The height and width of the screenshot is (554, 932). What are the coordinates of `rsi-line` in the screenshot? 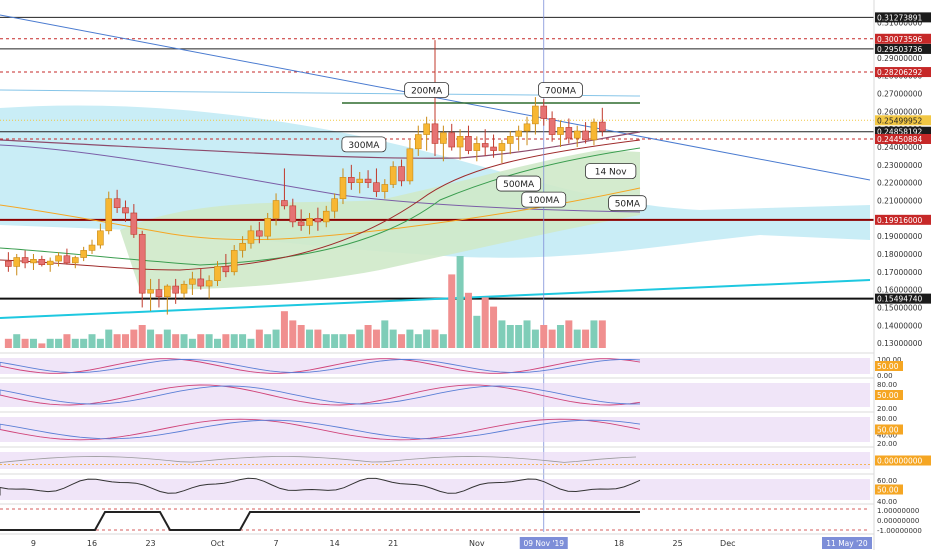 It's located at (320, 486).